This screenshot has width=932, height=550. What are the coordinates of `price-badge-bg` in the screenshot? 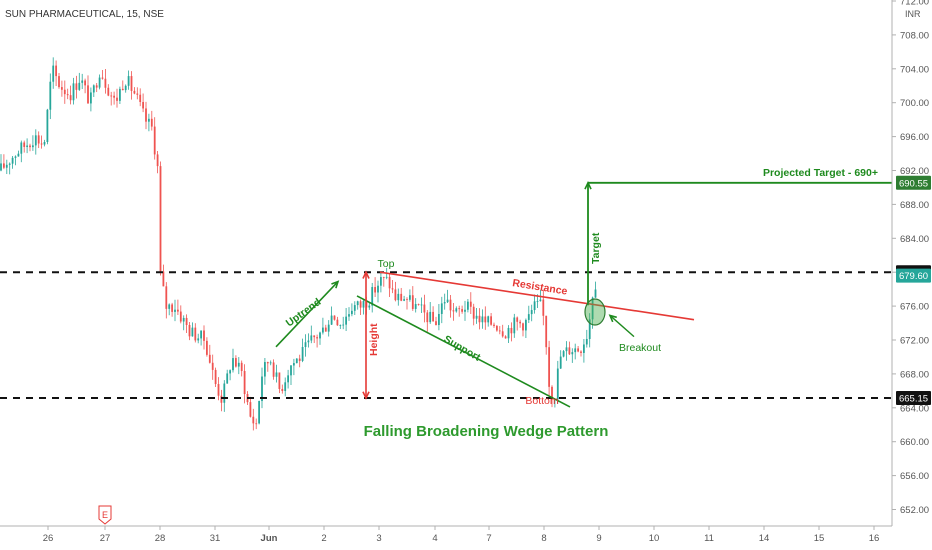 It's located at (913, 275).